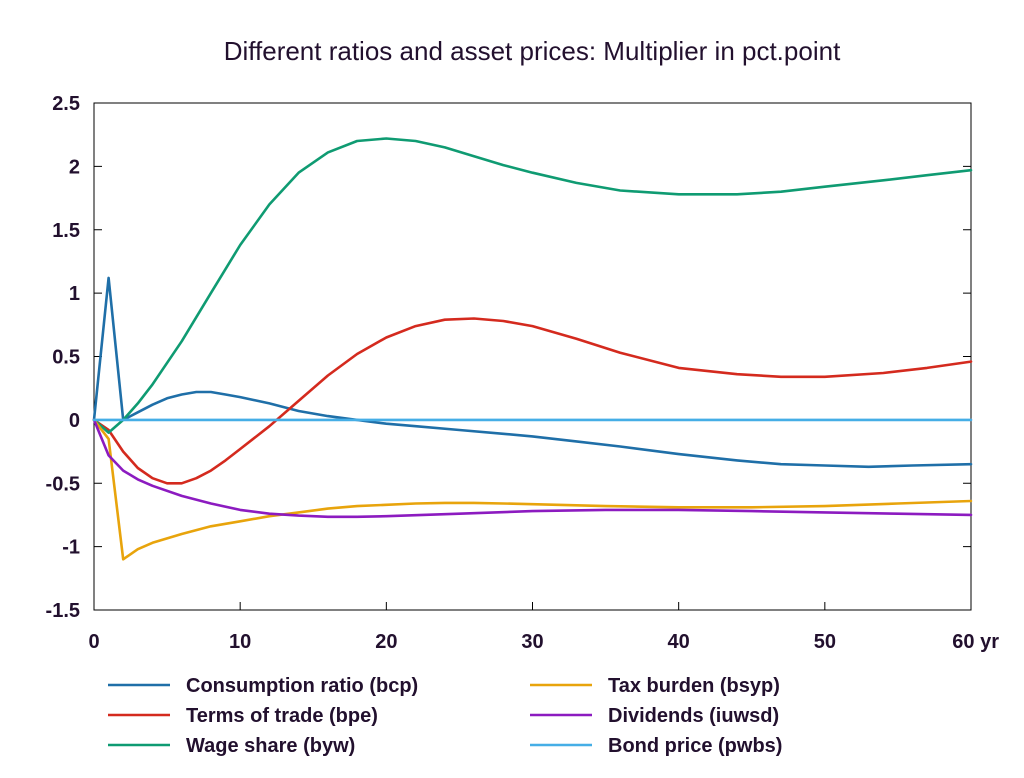 Image resolution: width=1024 pixels, height=778 pixels. What do you see at coordinates (66, 104) in the screenshot?
I see `y-tick-label: 2.5` at bounding box center [66, 104].